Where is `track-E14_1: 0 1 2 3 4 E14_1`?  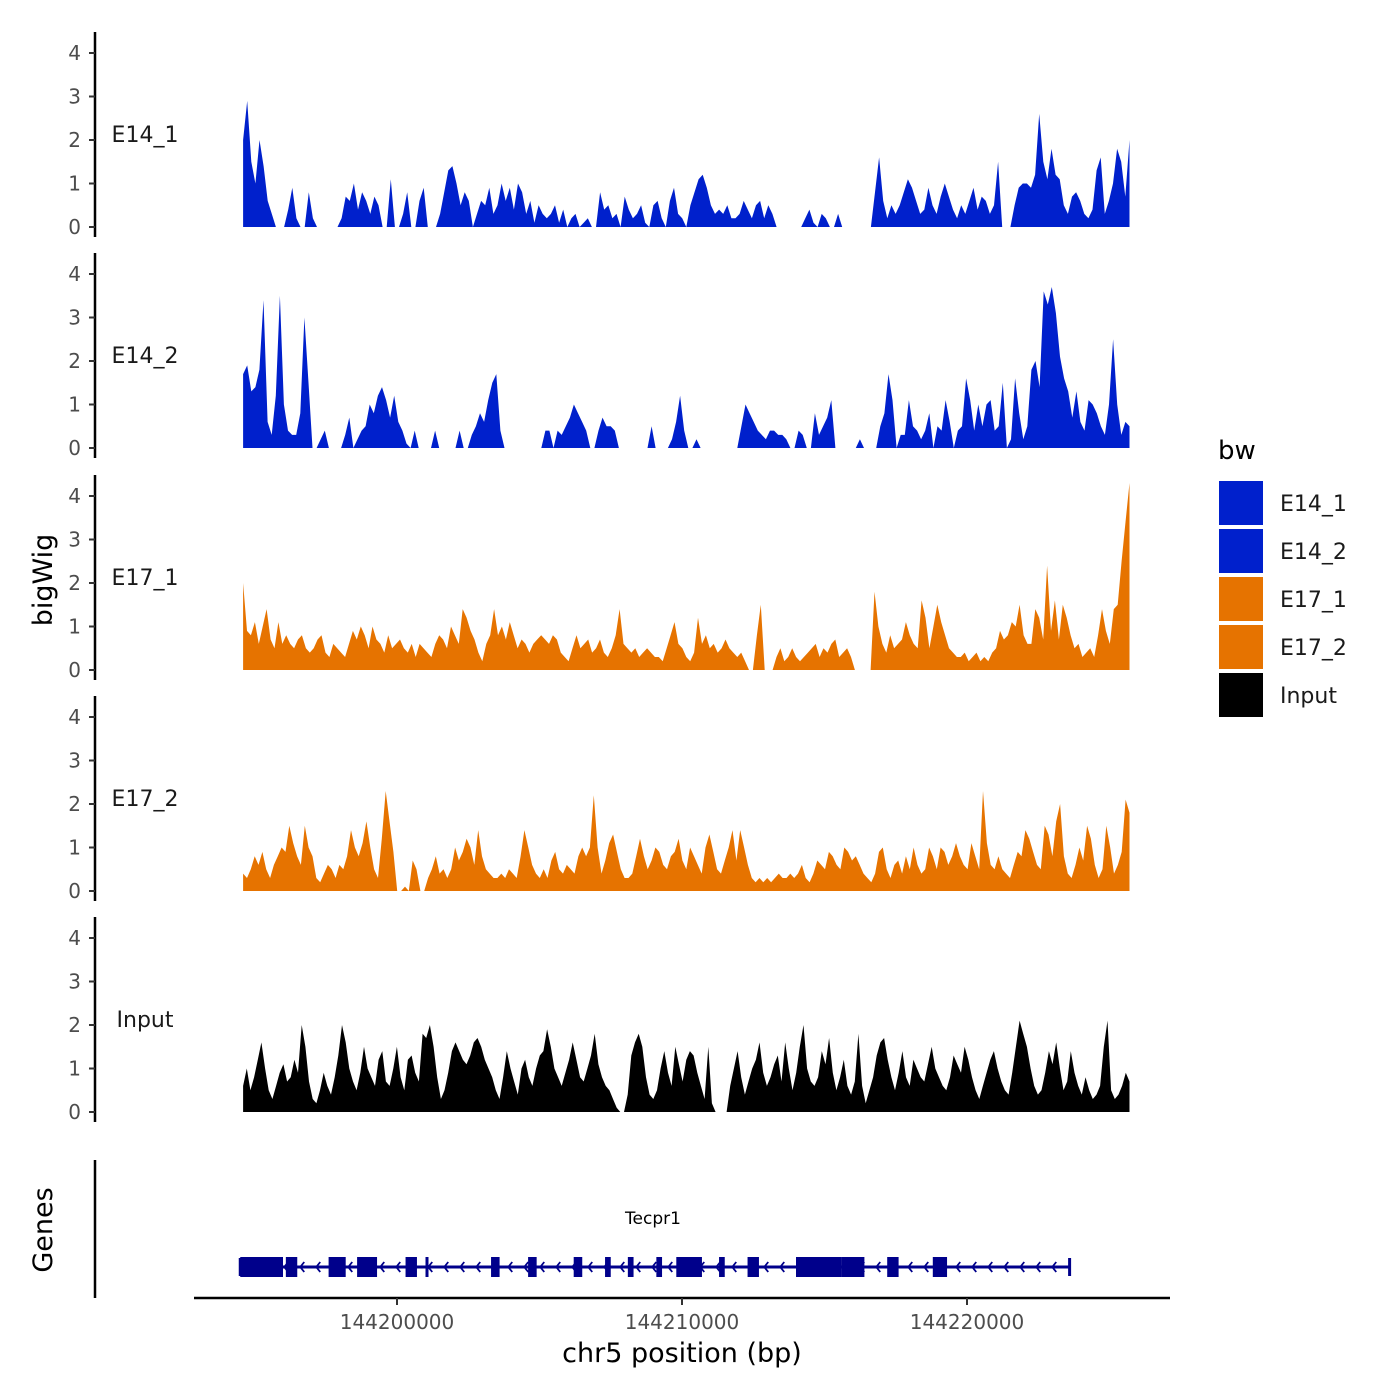
track-E14_1: 0 1 2 3 4 E14_1 is located at coordinates (599, 135).